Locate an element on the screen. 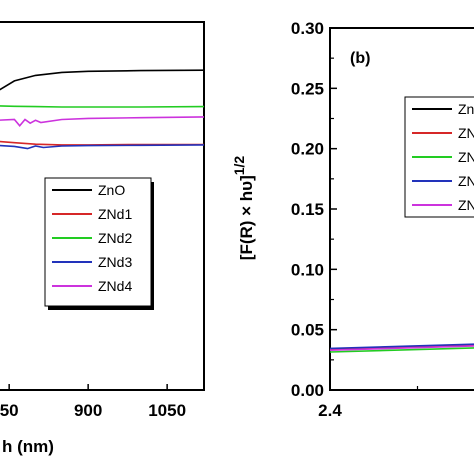 The width and height of the screenshot is (474, 474). right-y-ticks: 0.00 0.05 0.10 0.15 0.20 0.25 0.30 is located at coordinates (314, 209).